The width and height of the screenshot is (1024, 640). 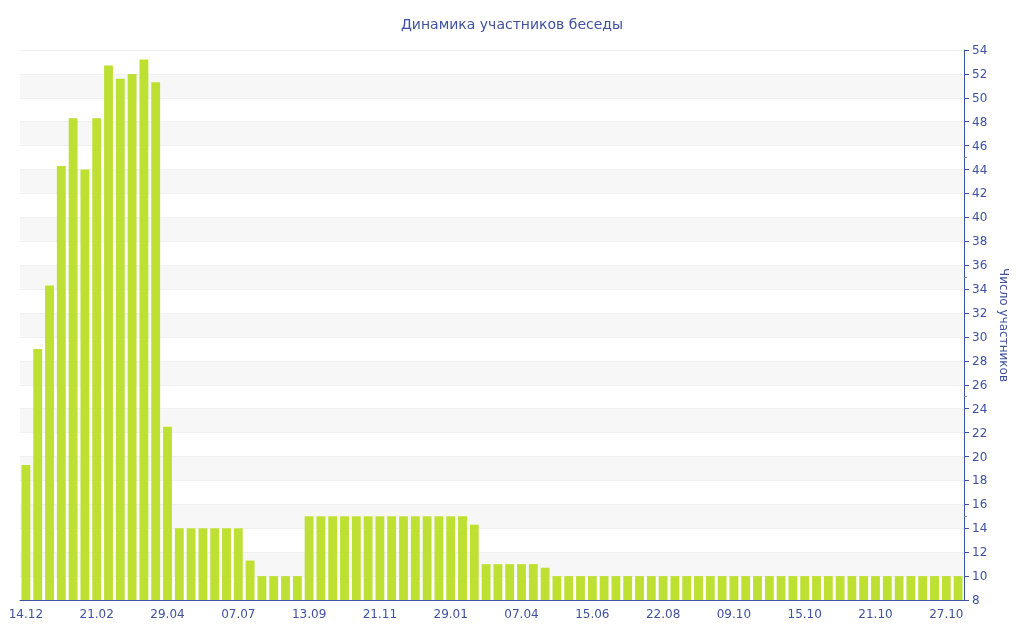 What do you see at coordinates (875, 614) in the screenshot?
I see `x-tick-label: 21.10` at bounding box center [875, 614].